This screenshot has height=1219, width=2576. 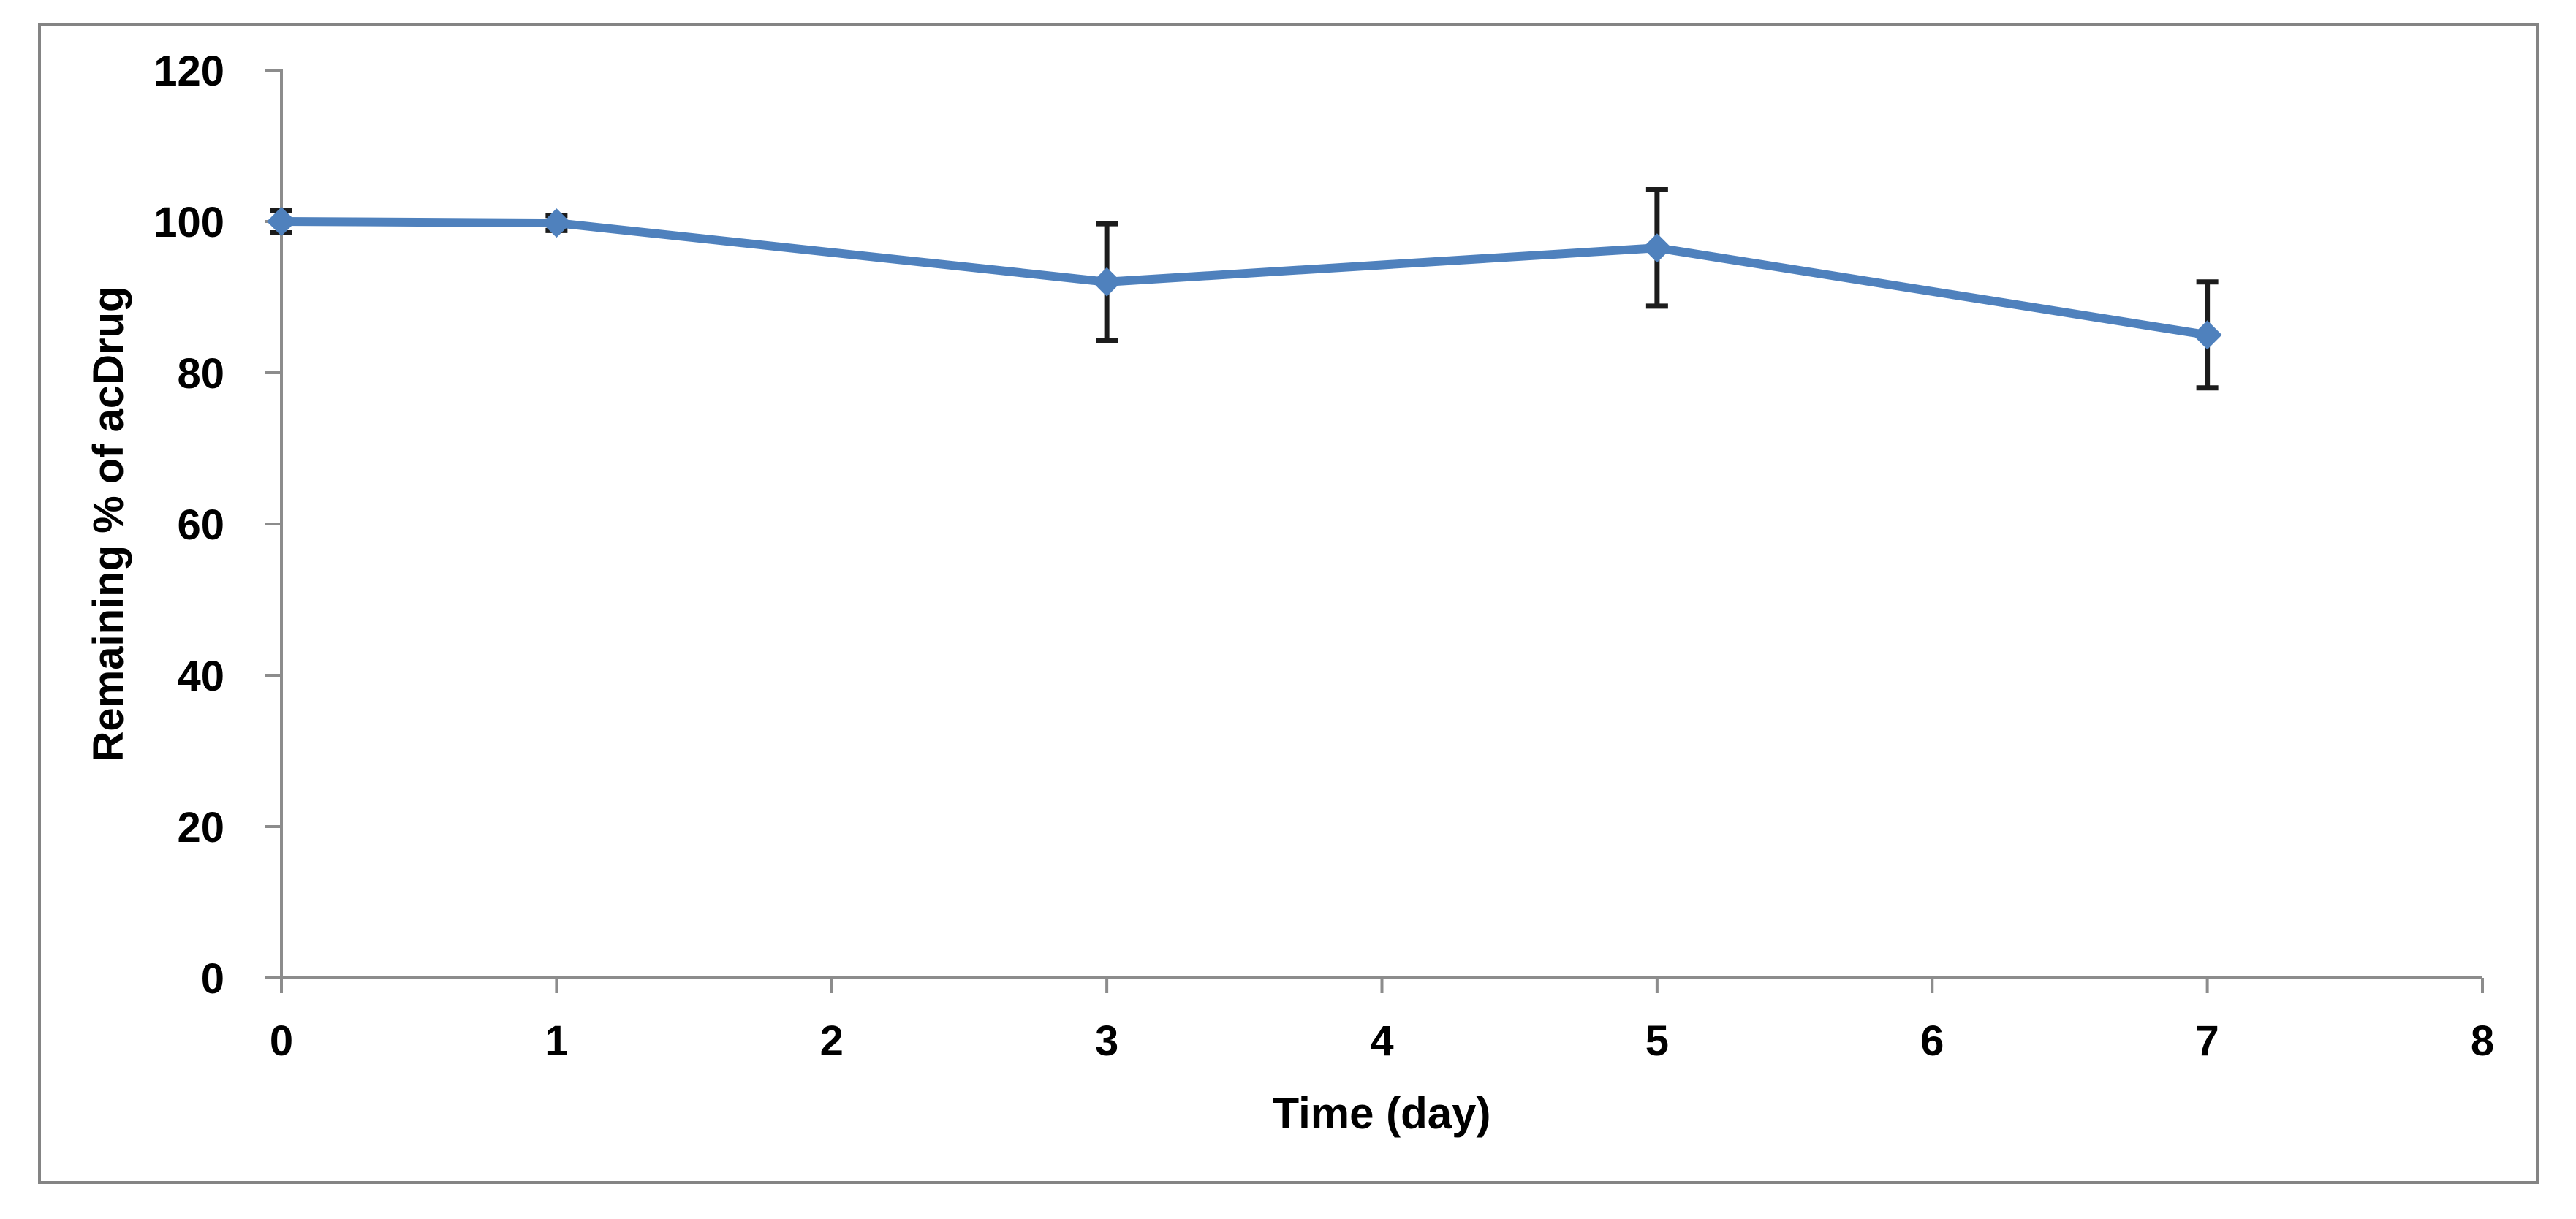 I want to click on x-tick-label: 4, so click(x=1381, y=1041).